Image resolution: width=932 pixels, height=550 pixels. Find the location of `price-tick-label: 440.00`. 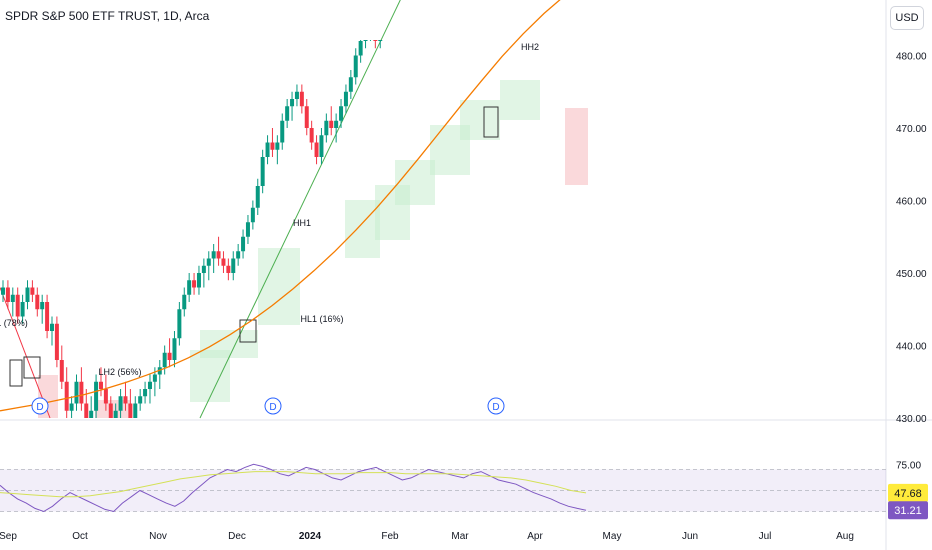

price-tick-label: 440.00 is located at coordinates (911, 347).